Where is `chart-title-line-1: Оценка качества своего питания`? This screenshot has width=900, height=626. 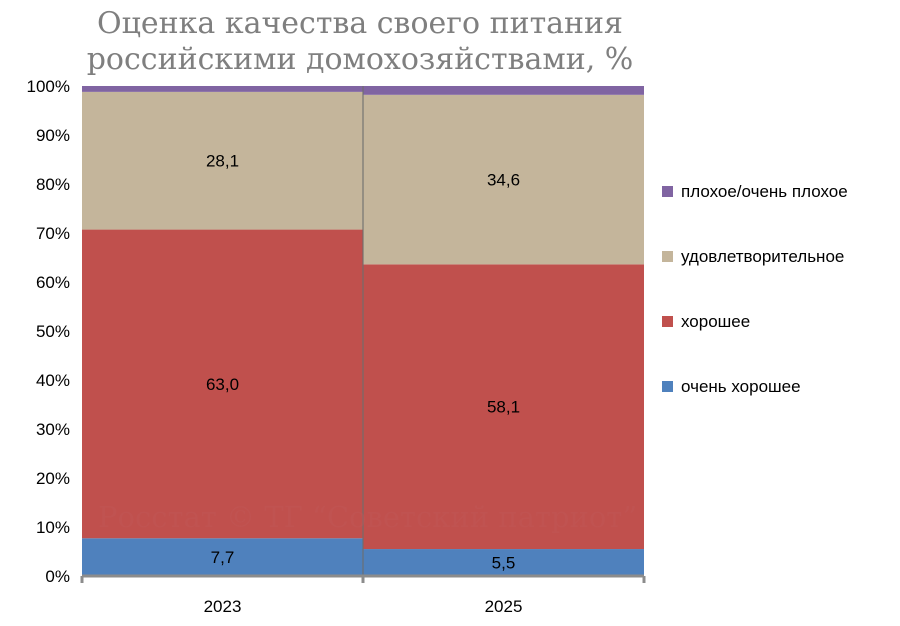
chart-title-line-1: Оценка качества своего питания is located at coordinates (360, 23).